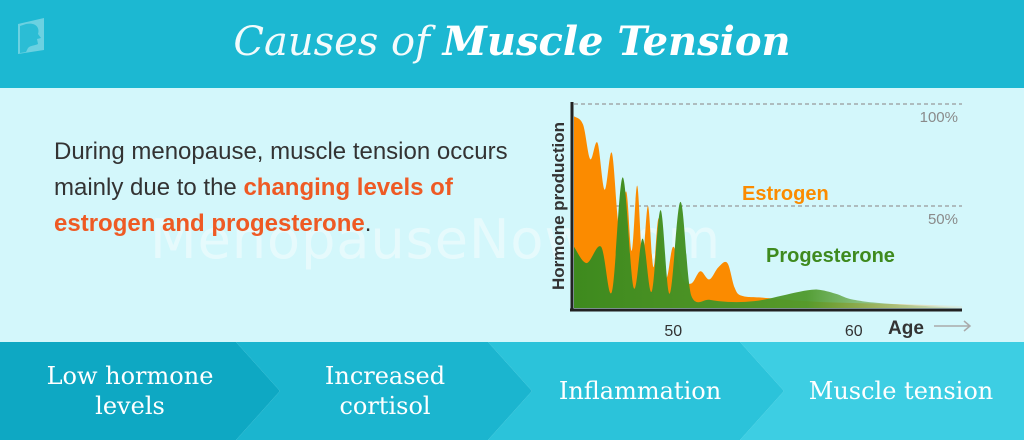 Image resolution: width=1024 pixels, height=440 pixels. I want to click on x-axis-label: Age, so click(906, 328).